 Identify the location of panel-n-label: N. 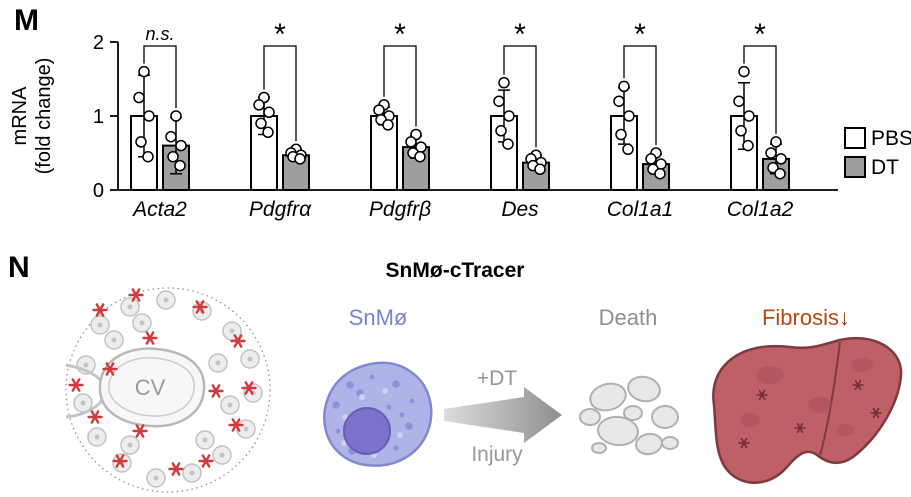
(19, 267).